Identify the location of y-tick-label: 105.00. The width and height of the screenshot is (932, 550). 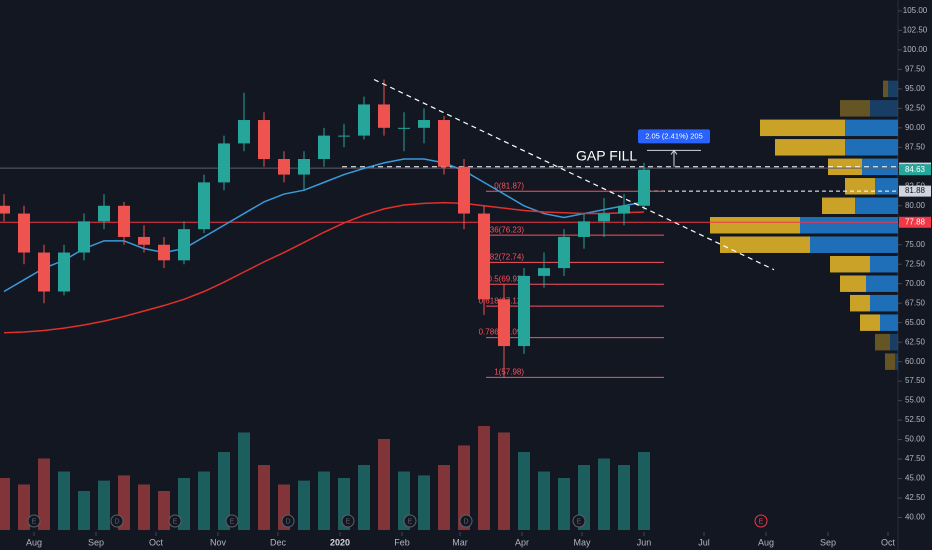
(915, 10).